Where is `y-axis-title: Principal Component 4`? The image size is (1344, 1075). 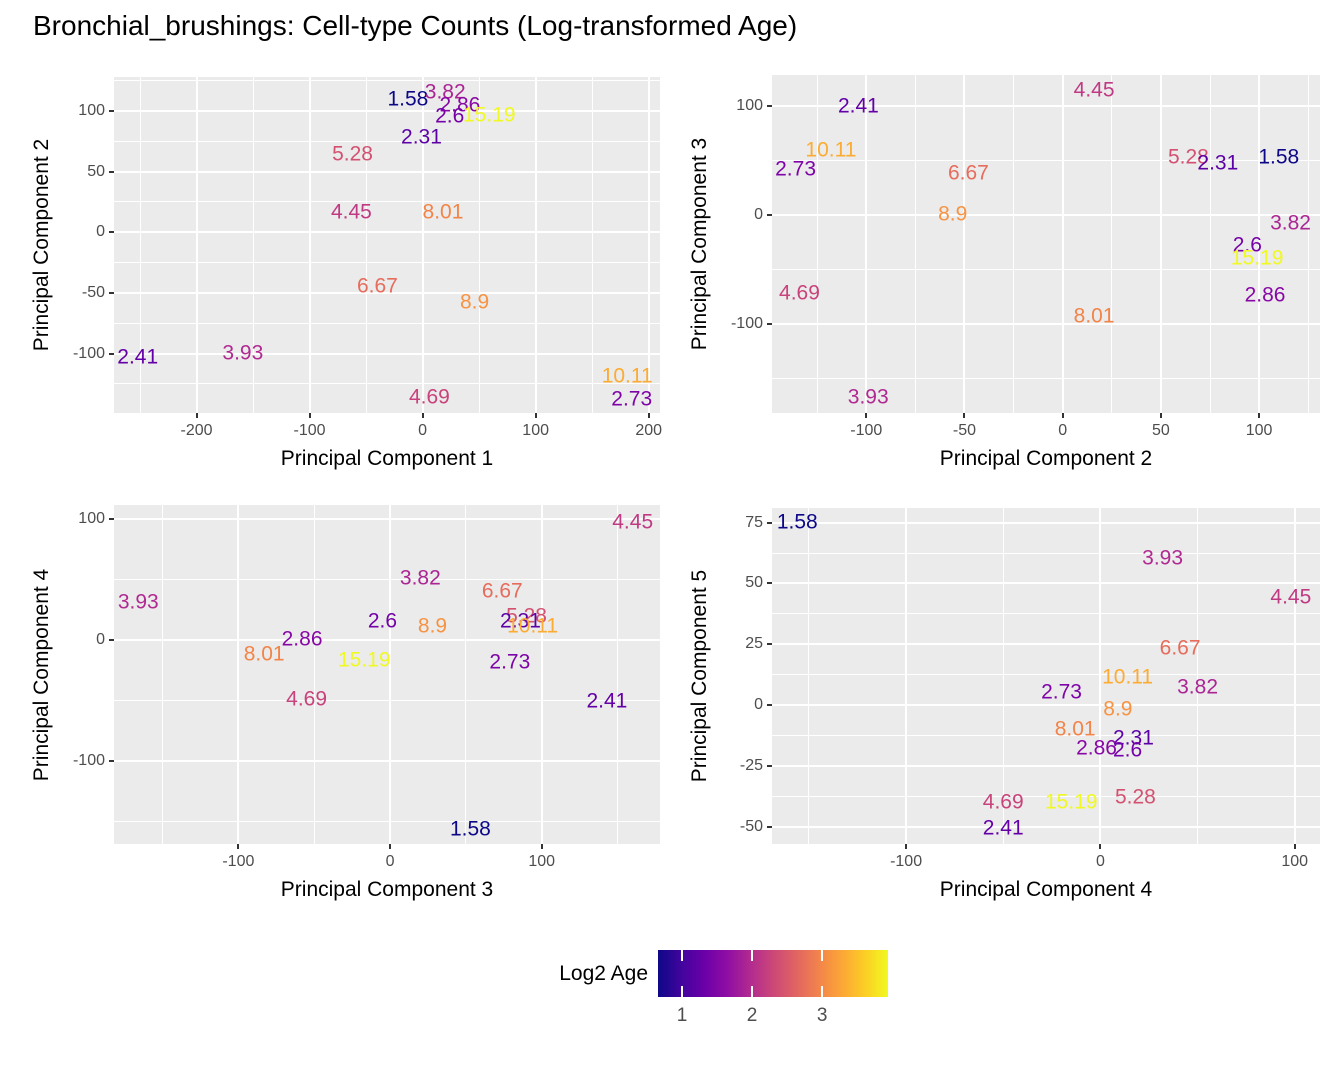 y-axis-title: Principal Component 4 is located at coordinates (41, 674).